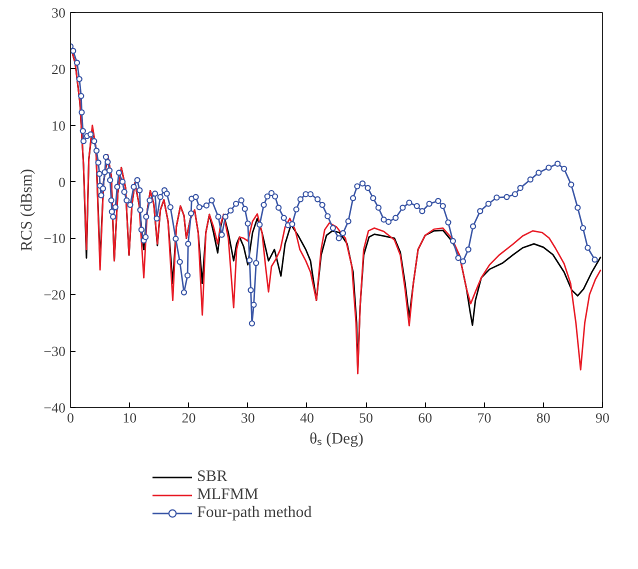 The height and width of the screenshot is (569, 638). Describe the element at coordinates (307, 419) in the screenshot. I see `x-tick-label: 40` at that location.